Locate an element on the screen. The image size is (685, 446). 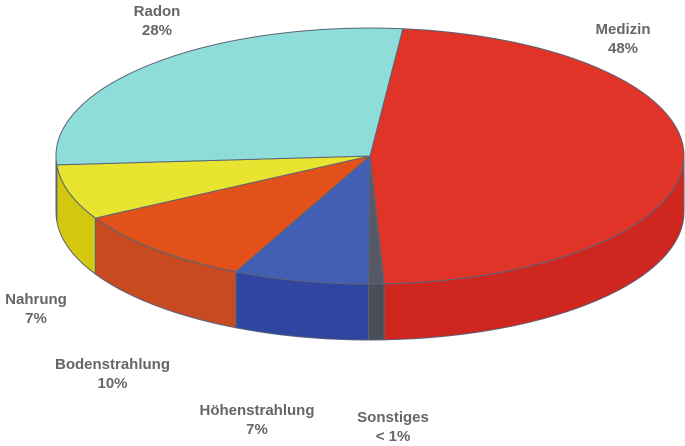
label-radon-name: Radon is located at coordinates (157, 11).